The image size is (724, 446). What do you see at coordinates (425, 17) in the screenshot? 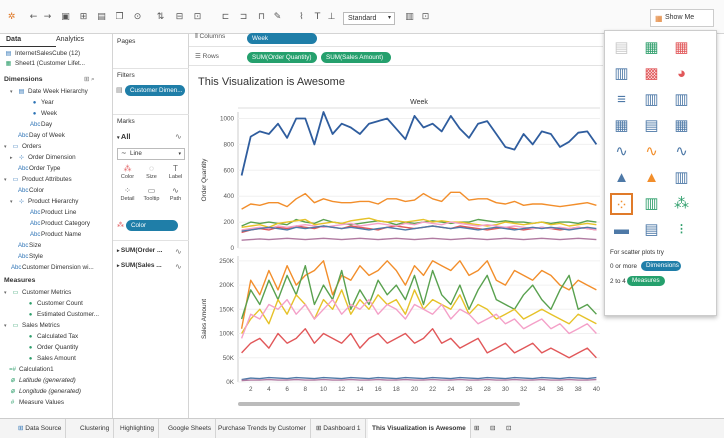
I see `presentation-icon: ⊡` at bounding box center [425, 17].